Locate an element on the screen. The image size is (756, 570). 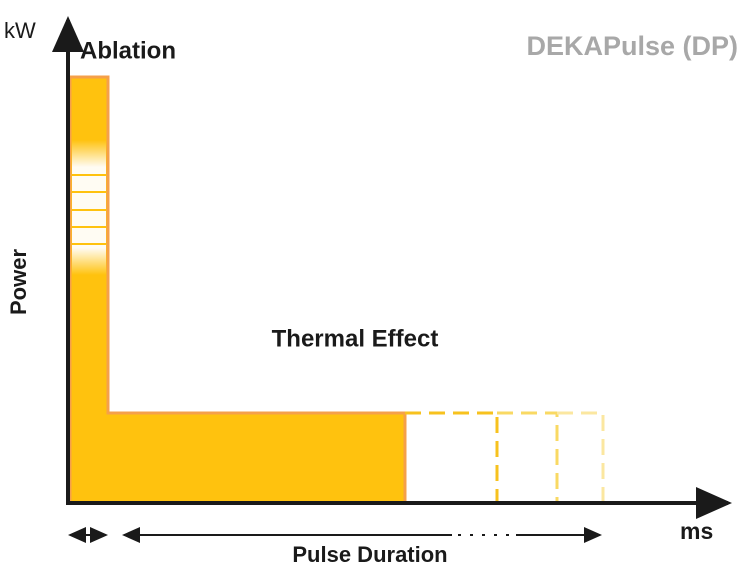
title: DEKAPulse (DP) is located at coordinates (632, 46).